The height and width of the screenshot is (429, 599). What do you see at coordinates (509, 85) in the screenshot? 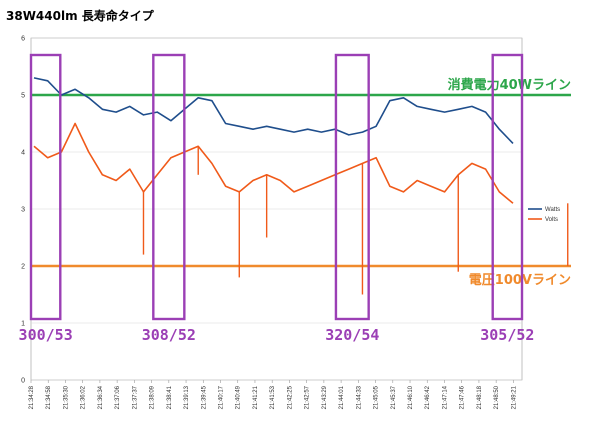
I see `reference-line-label: 消費電力40Wライン` at bounding box center [509, 85].